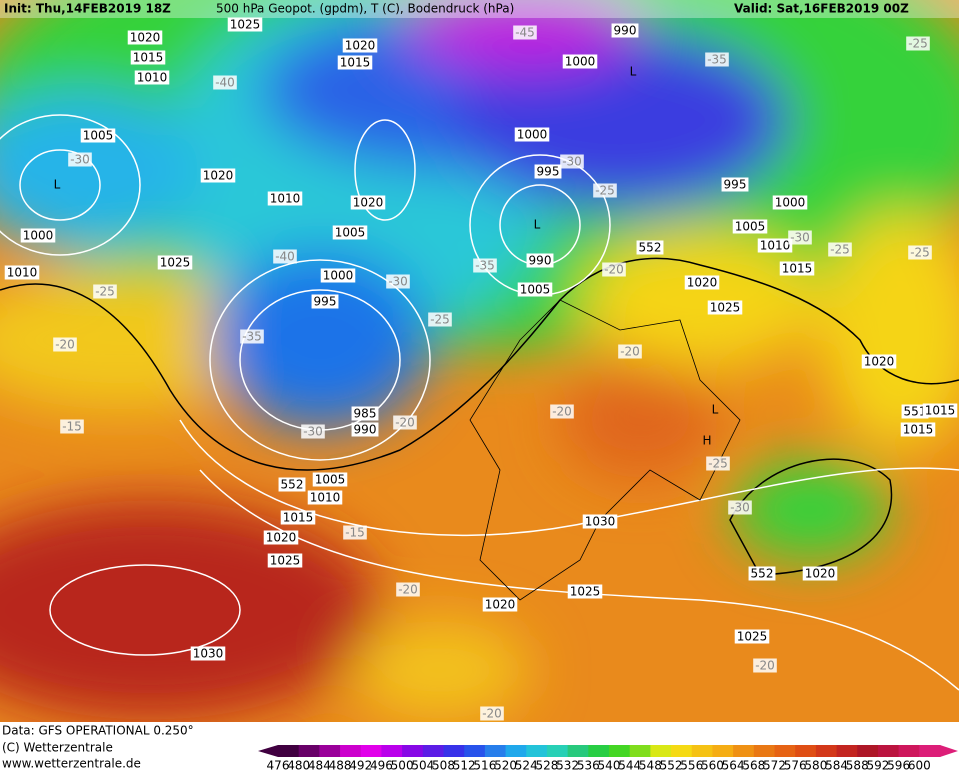  I want to click on colorbar-tick-label: 536, so click(588, 765).